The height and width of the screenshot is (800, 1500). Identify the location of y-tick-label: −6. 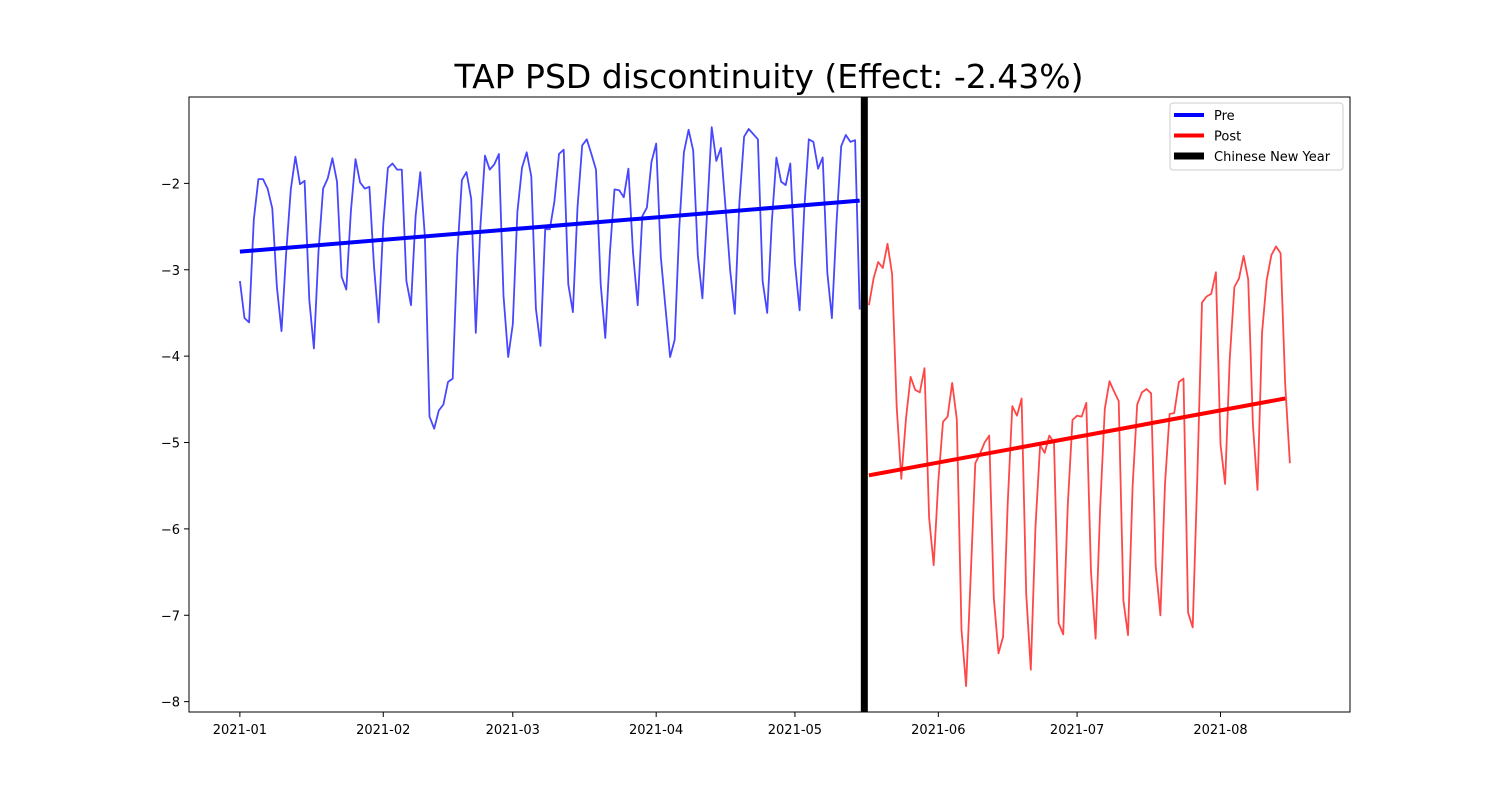
(170, 530).